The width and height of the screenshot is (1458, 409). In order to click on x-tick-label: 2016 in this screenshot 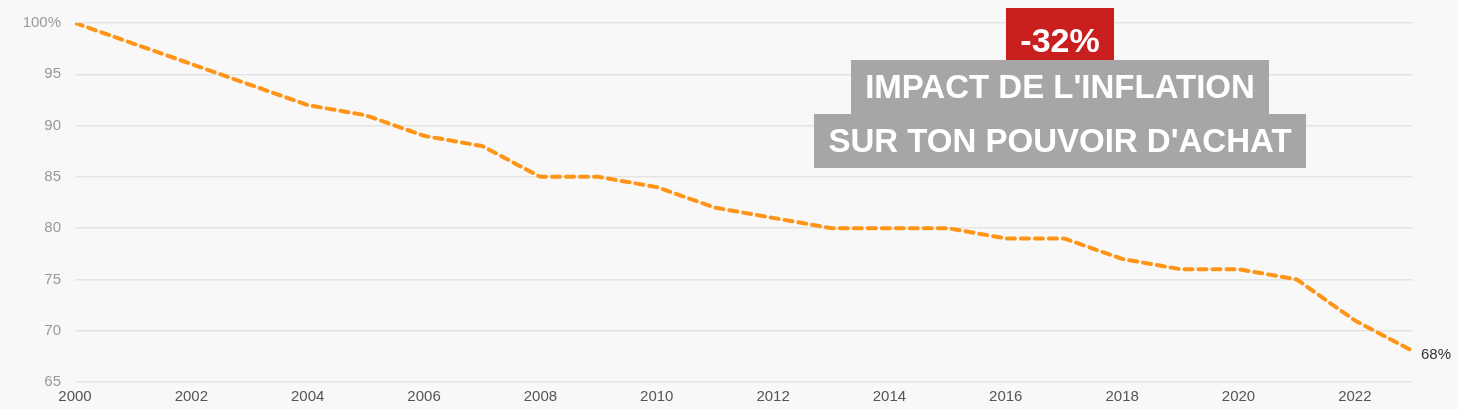, I will do `click(1006, 396)`.